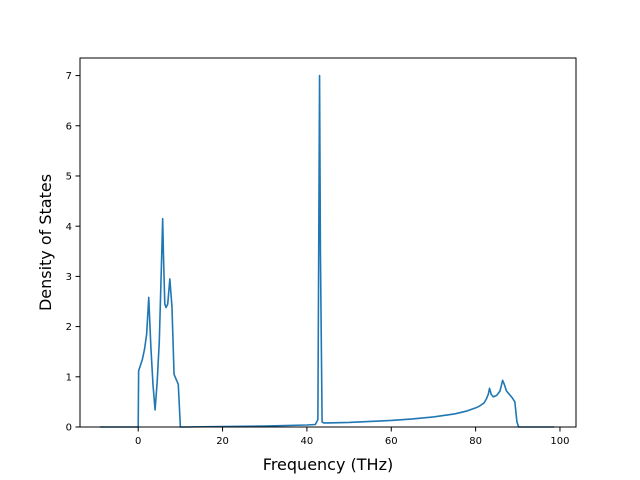  I want to click on y-tick-label: 7, so click(69, 76).